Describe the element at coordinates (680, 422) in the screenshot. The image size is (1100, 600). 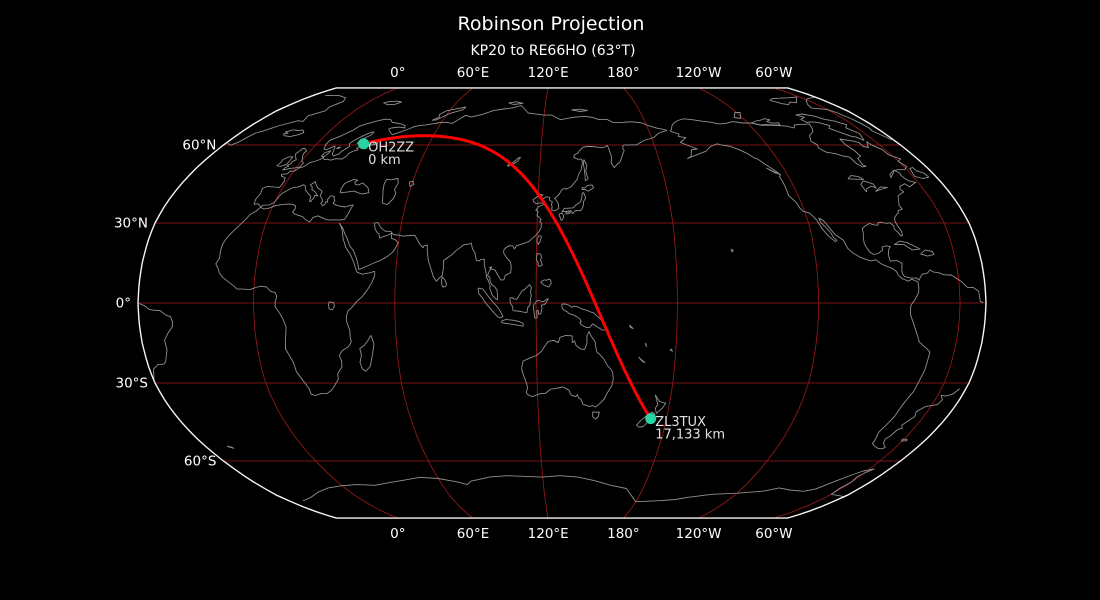
I see `station-callsign-label: ZL3TUX` at that location.